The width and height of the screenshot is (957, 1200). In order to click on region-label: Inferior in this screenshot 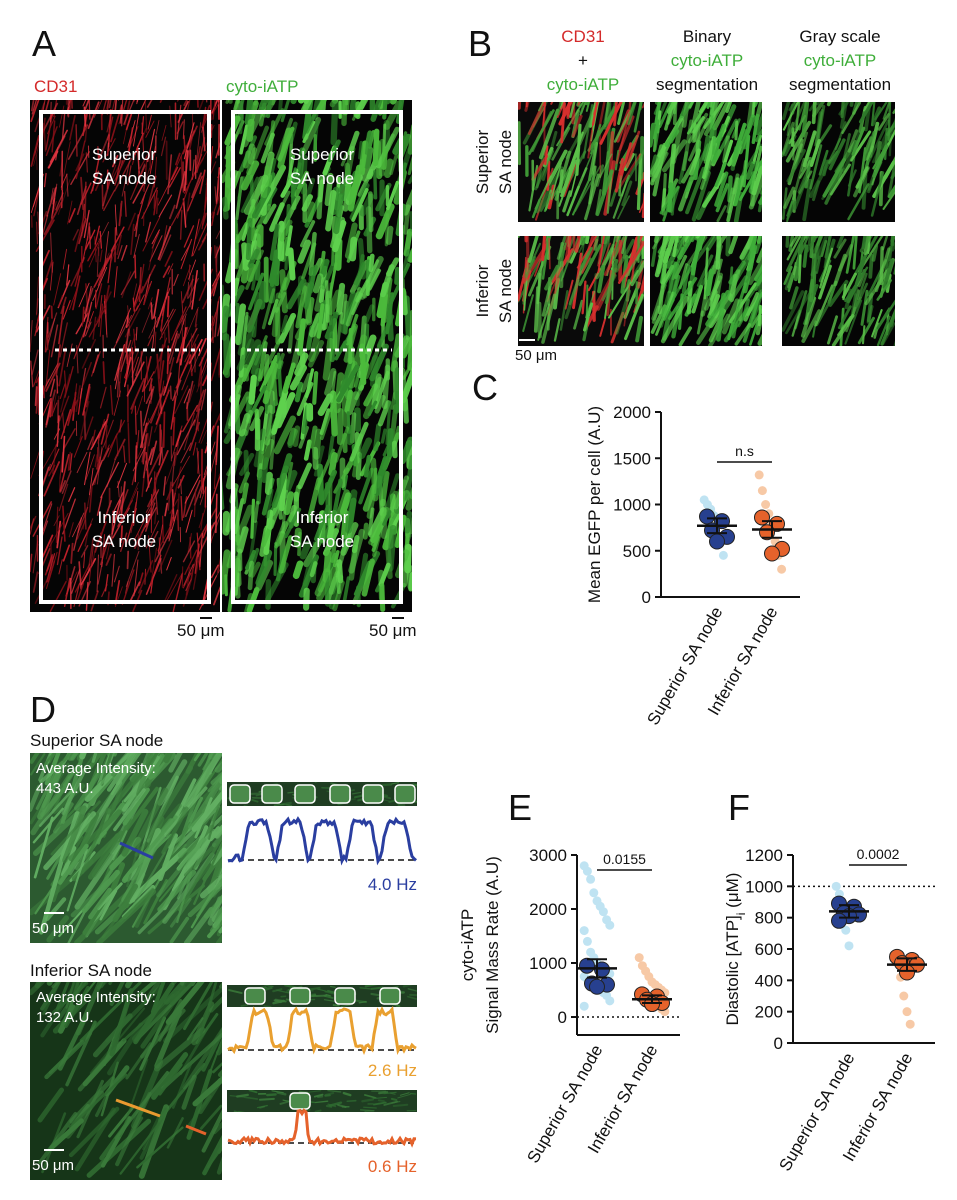, I will do `click(124, 517)`.